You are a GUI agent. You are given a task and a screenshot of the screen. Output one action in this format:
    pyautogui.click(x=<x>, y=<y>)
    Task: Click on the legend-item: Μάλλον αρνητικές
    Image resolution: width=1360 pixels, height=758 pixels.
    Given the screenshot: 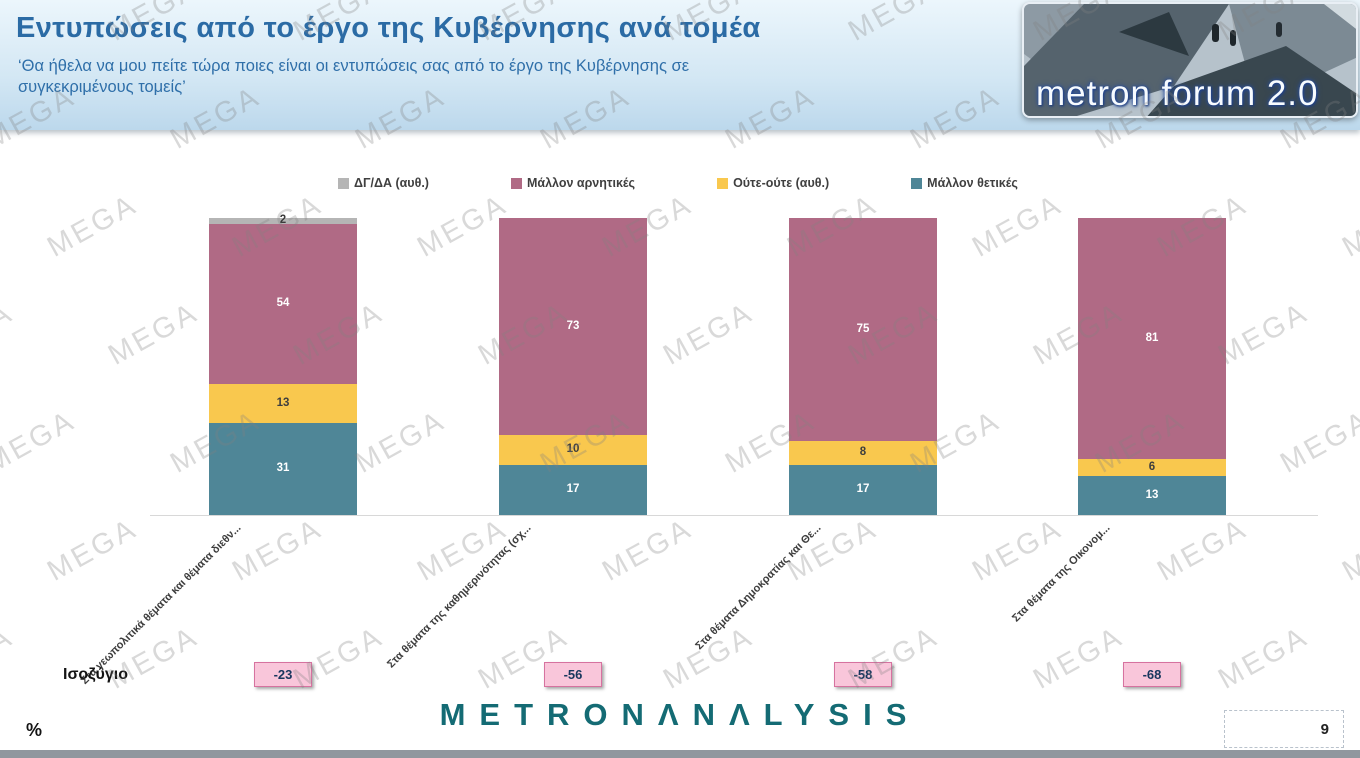 What is the action you would take?
    pyautogui.click(x=573, y=183)
    